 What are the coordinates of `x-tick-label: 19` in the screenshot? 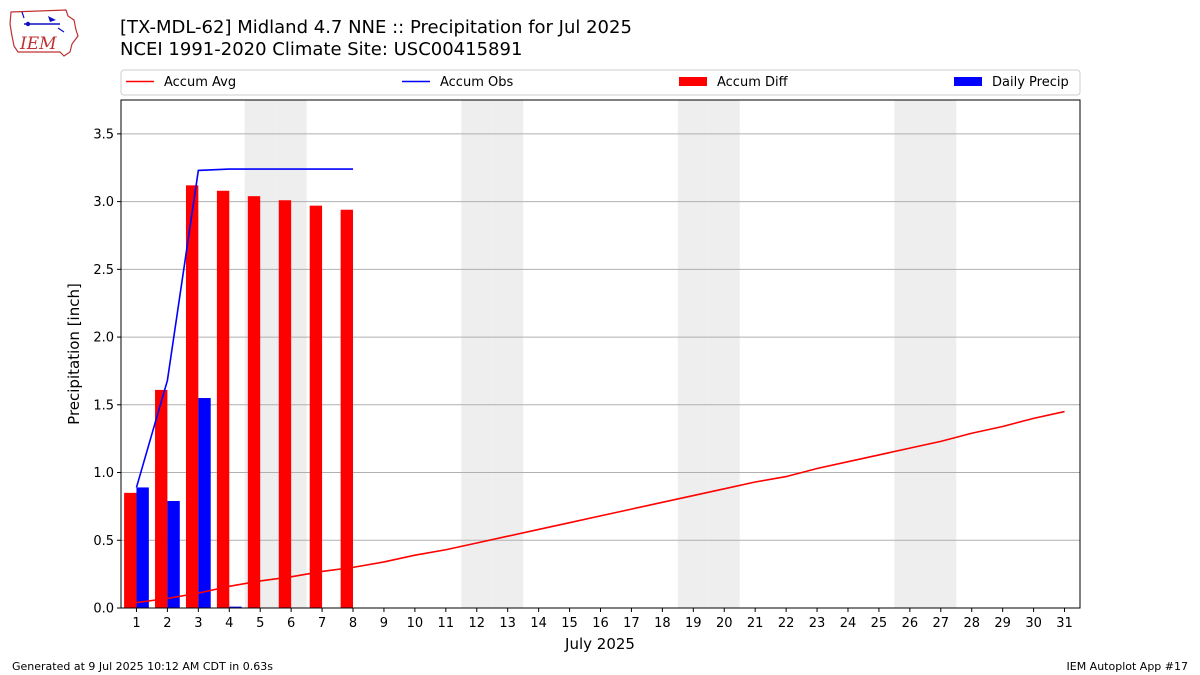 It's located at (693, 623).